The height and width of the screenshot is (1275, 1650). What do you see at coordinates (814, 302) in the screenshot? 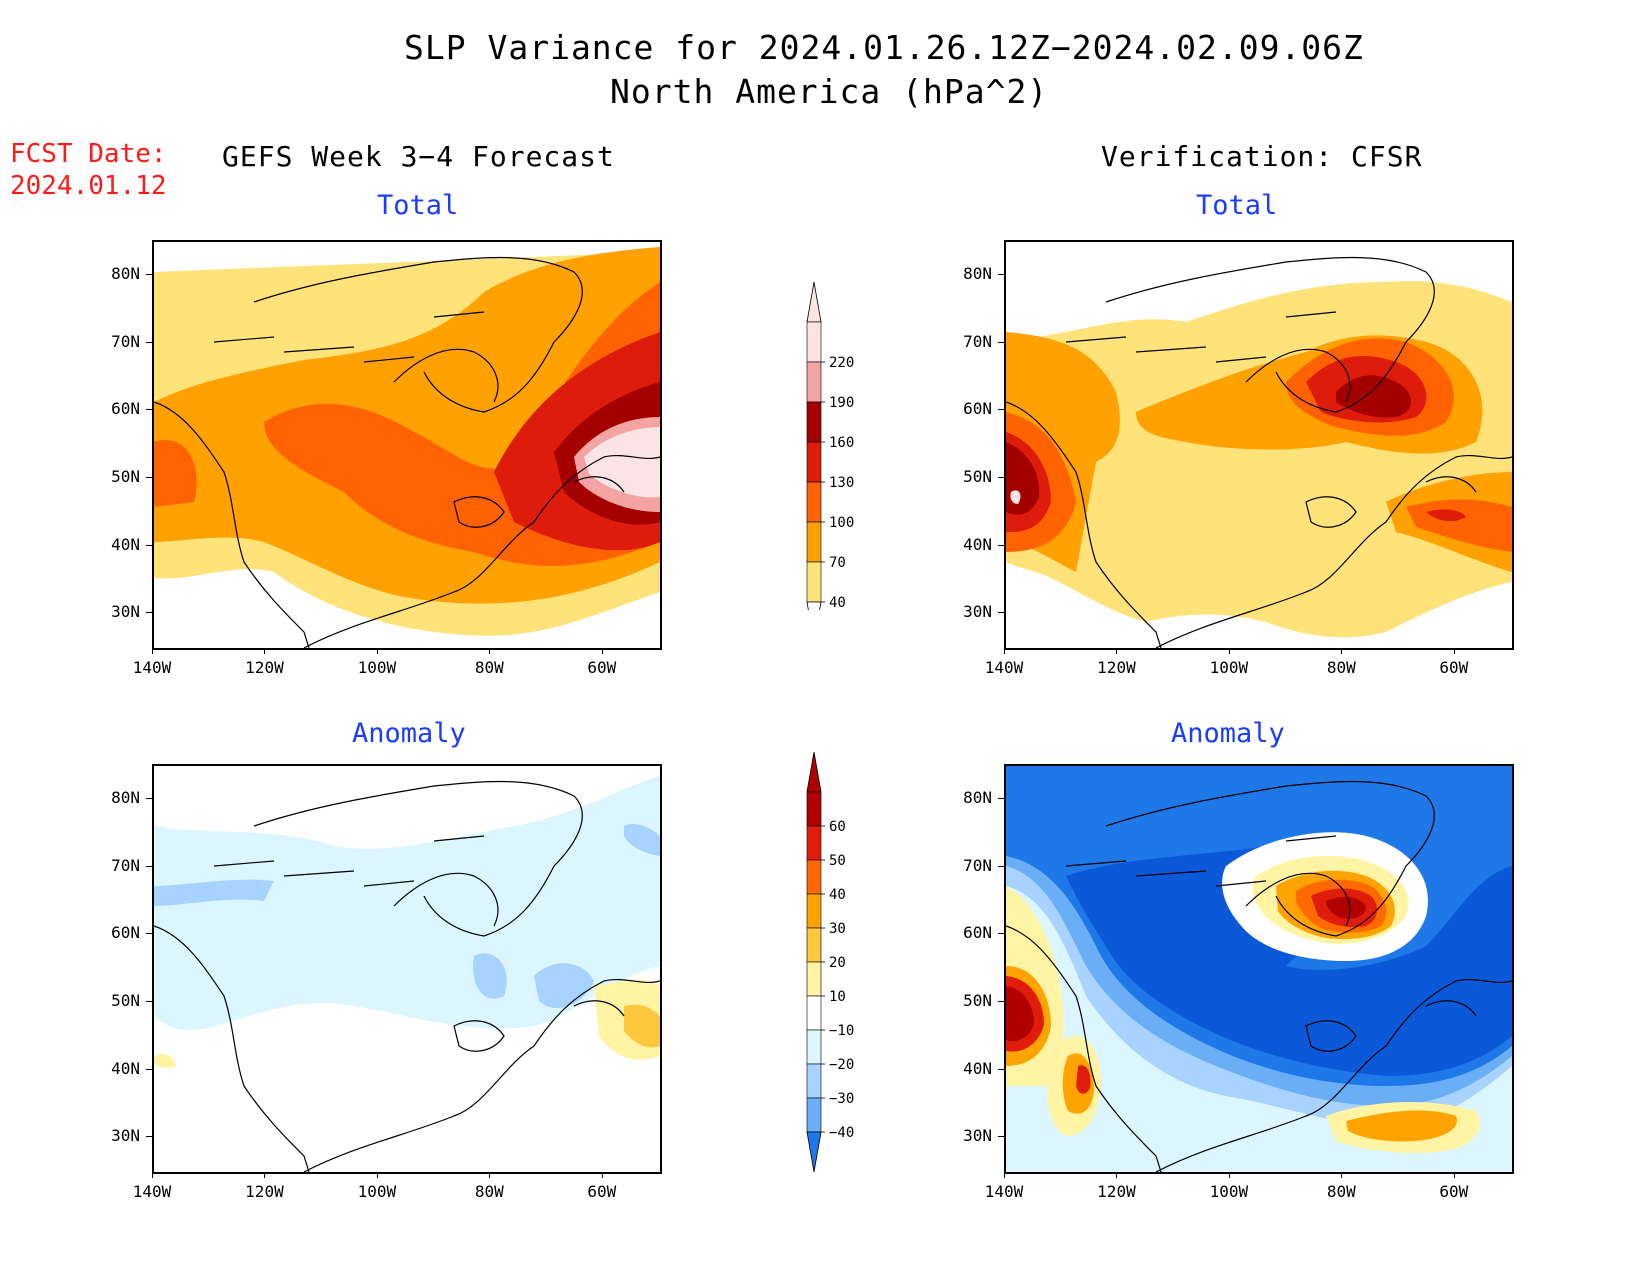
I see `colorbar-top-arrow` at bounding box center [814, 302].